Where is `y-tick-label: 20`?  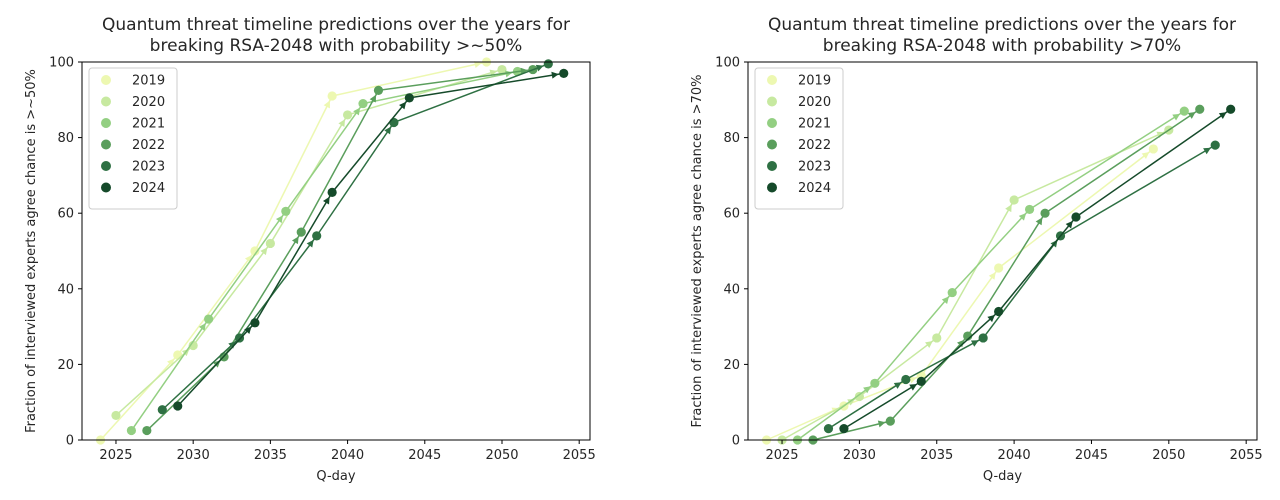
y-tick-label: 20 is located at coordinates (731, 365).